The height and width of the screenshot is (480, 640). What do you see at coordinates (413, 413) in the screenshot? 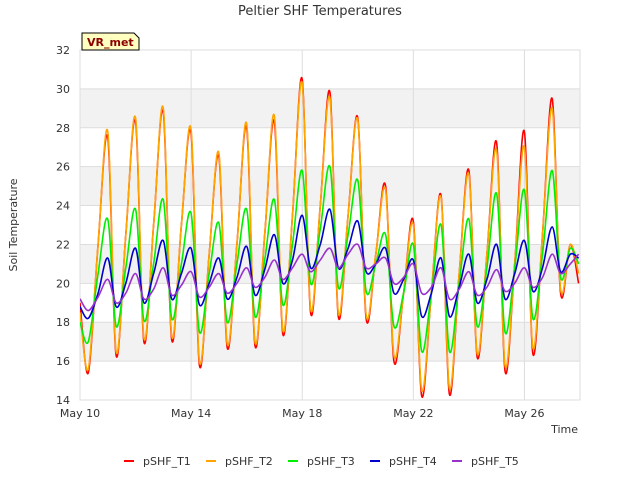
I see `x-tick-label: May 22` at bounding box center [413, 413].